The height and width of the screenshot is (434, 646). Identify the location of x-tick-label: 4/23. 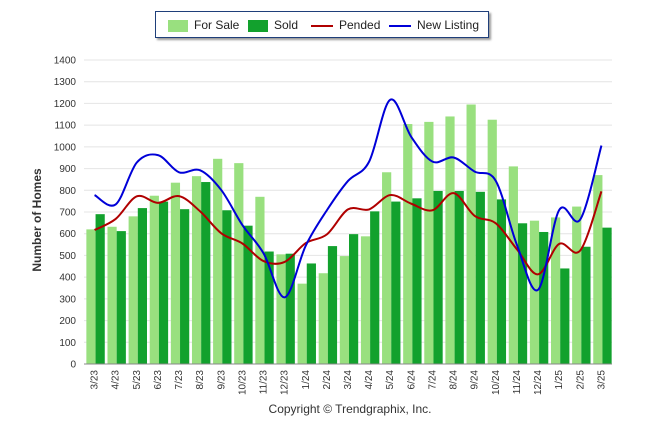
(116, 380).